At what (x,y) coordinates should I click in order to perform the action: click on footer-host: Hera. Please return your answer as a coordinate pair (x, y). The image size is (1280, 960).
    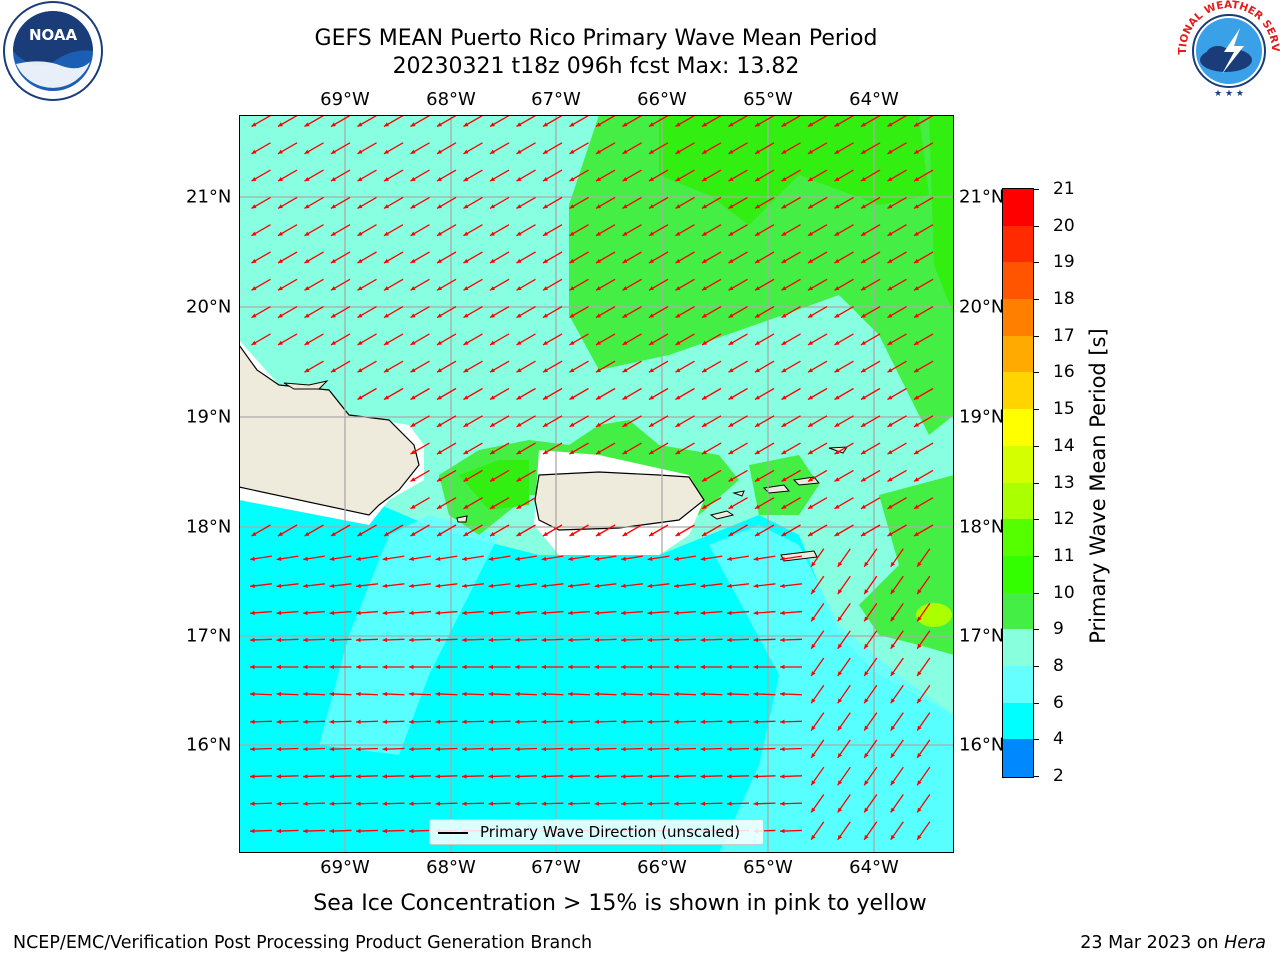
    Looking at the image, I should click on (1245, 943).